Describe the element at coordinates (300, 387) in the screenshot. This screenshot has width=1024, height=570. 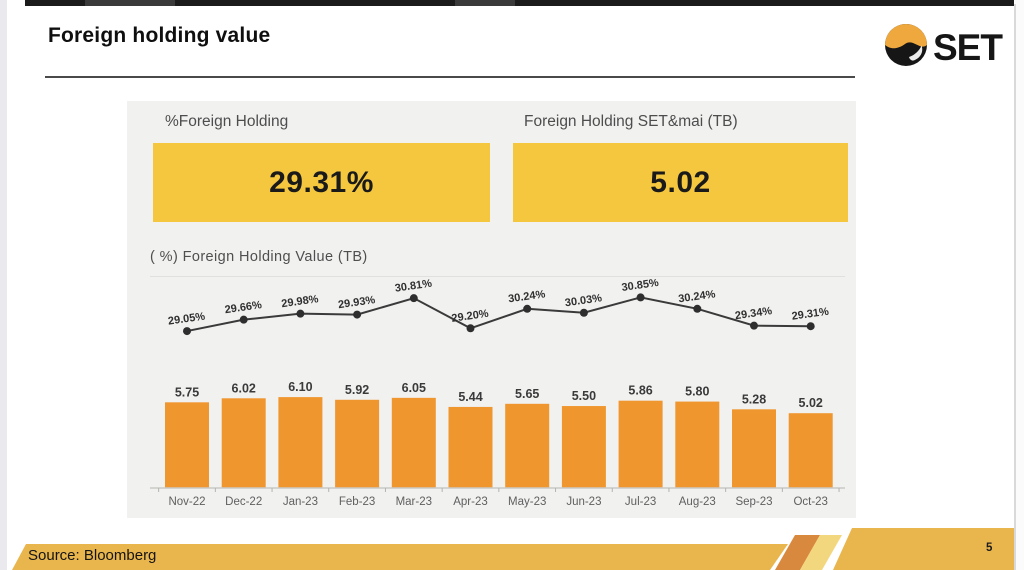
I see `bar-value-label: 6.10` at that location.